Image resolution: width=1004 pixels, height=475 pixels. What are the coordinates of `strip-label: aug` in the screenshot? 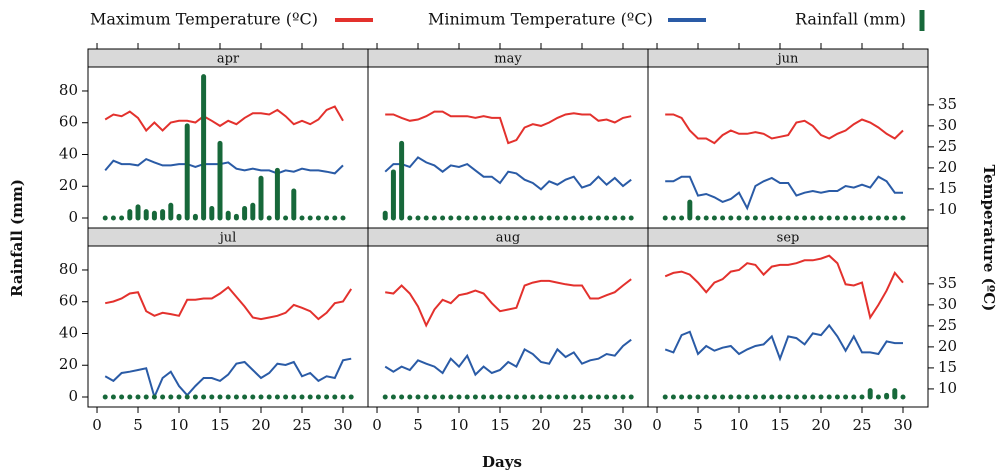 It's located at (508, 238).